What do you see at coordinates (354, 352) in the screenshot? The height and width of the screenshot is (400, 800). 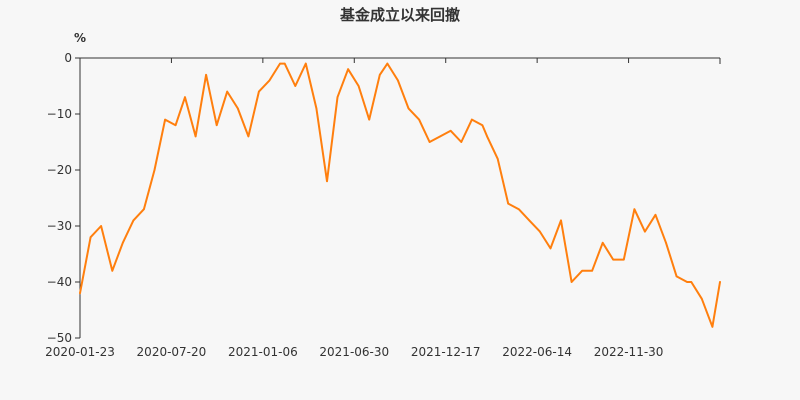 I see `x-tick-label: 2021-06-30` at bounding box center [354, 352].